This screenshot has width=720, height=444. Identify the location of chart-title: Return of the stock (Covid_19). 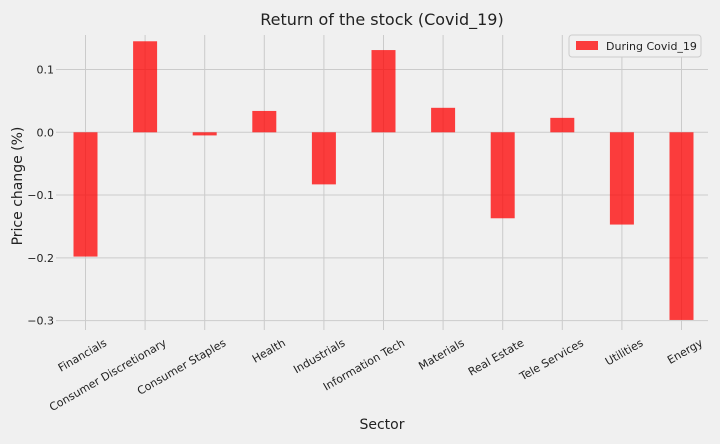
(381, 20).